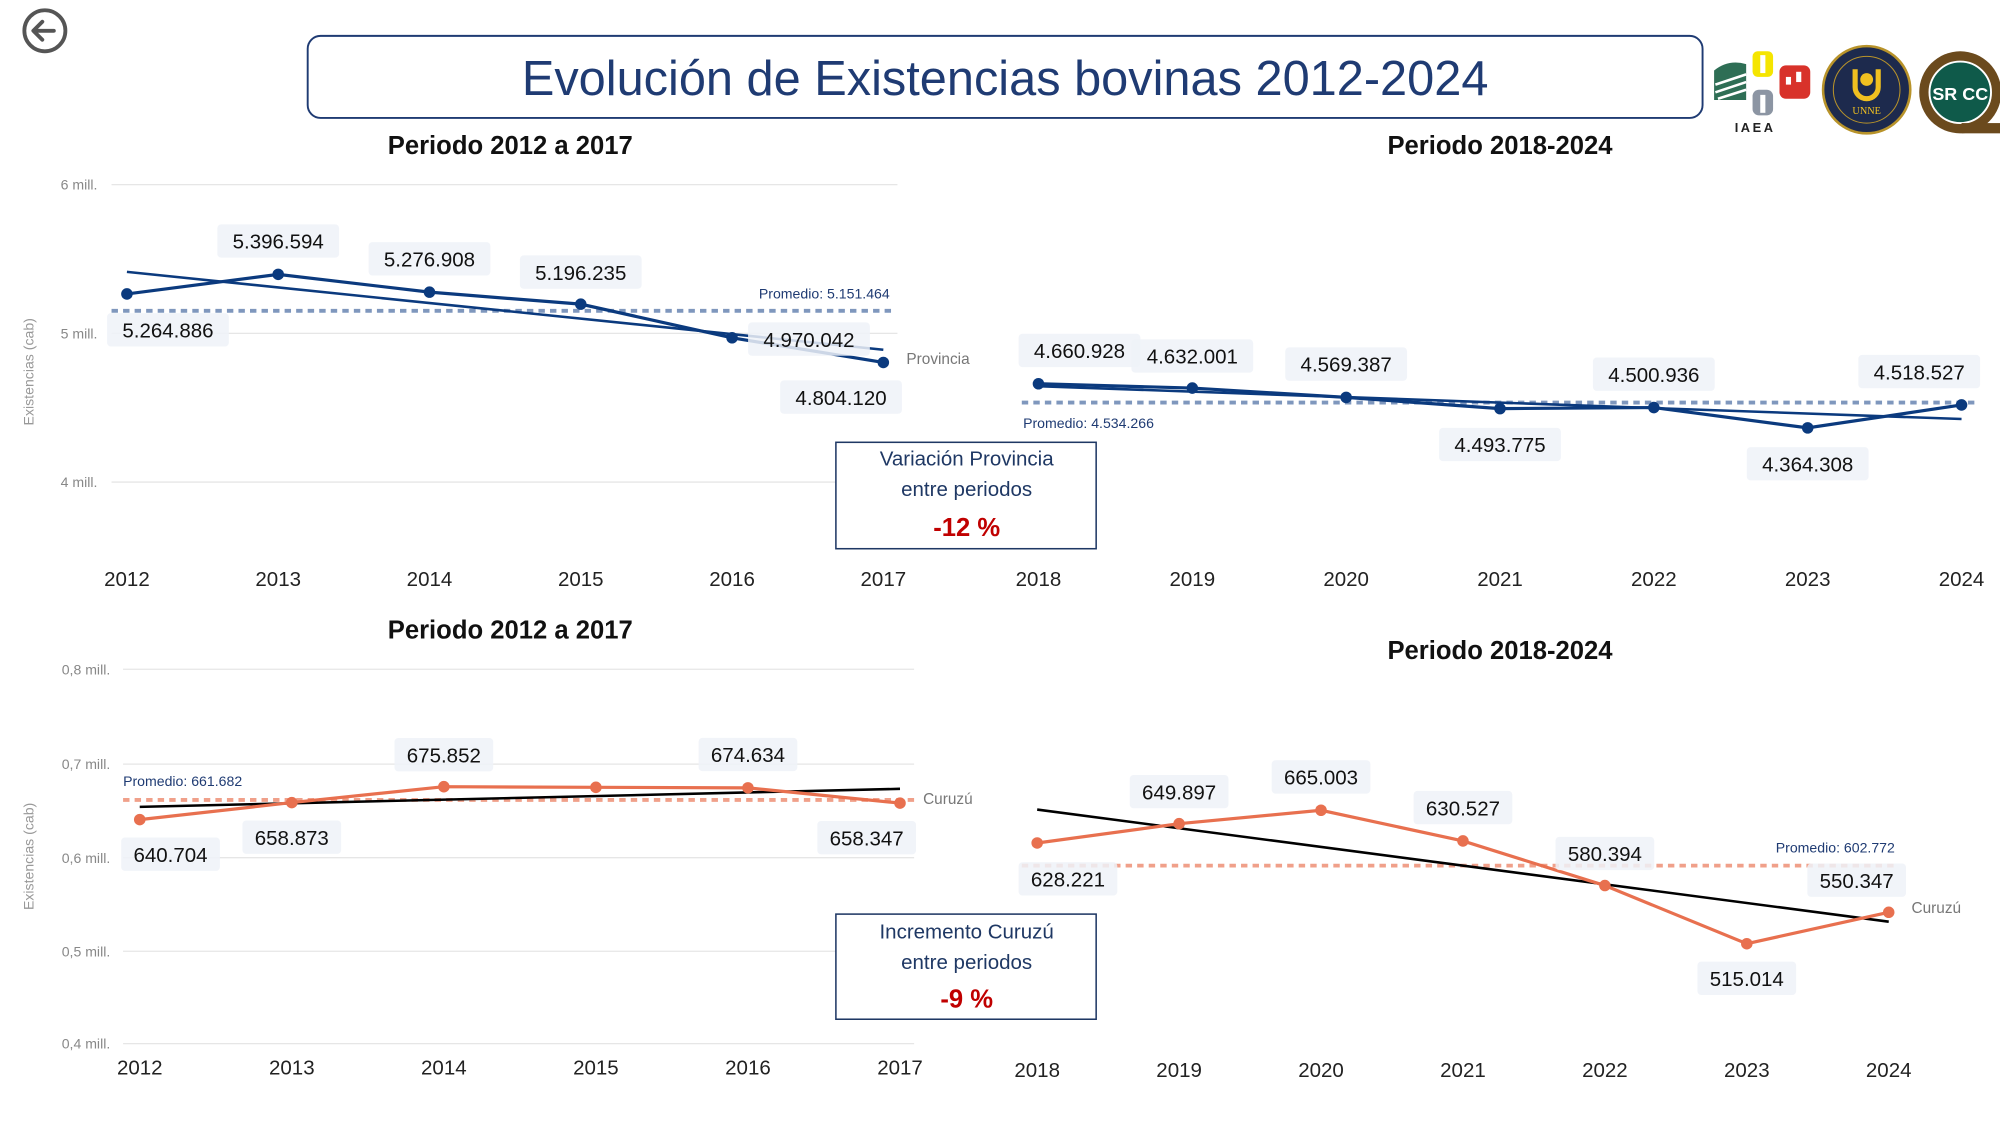 The image size is (2000, 1125). What do you see at coordinates (938, 359) in the screenshot?
I see `series-label: Provincia` at bounding box center [938, 359].